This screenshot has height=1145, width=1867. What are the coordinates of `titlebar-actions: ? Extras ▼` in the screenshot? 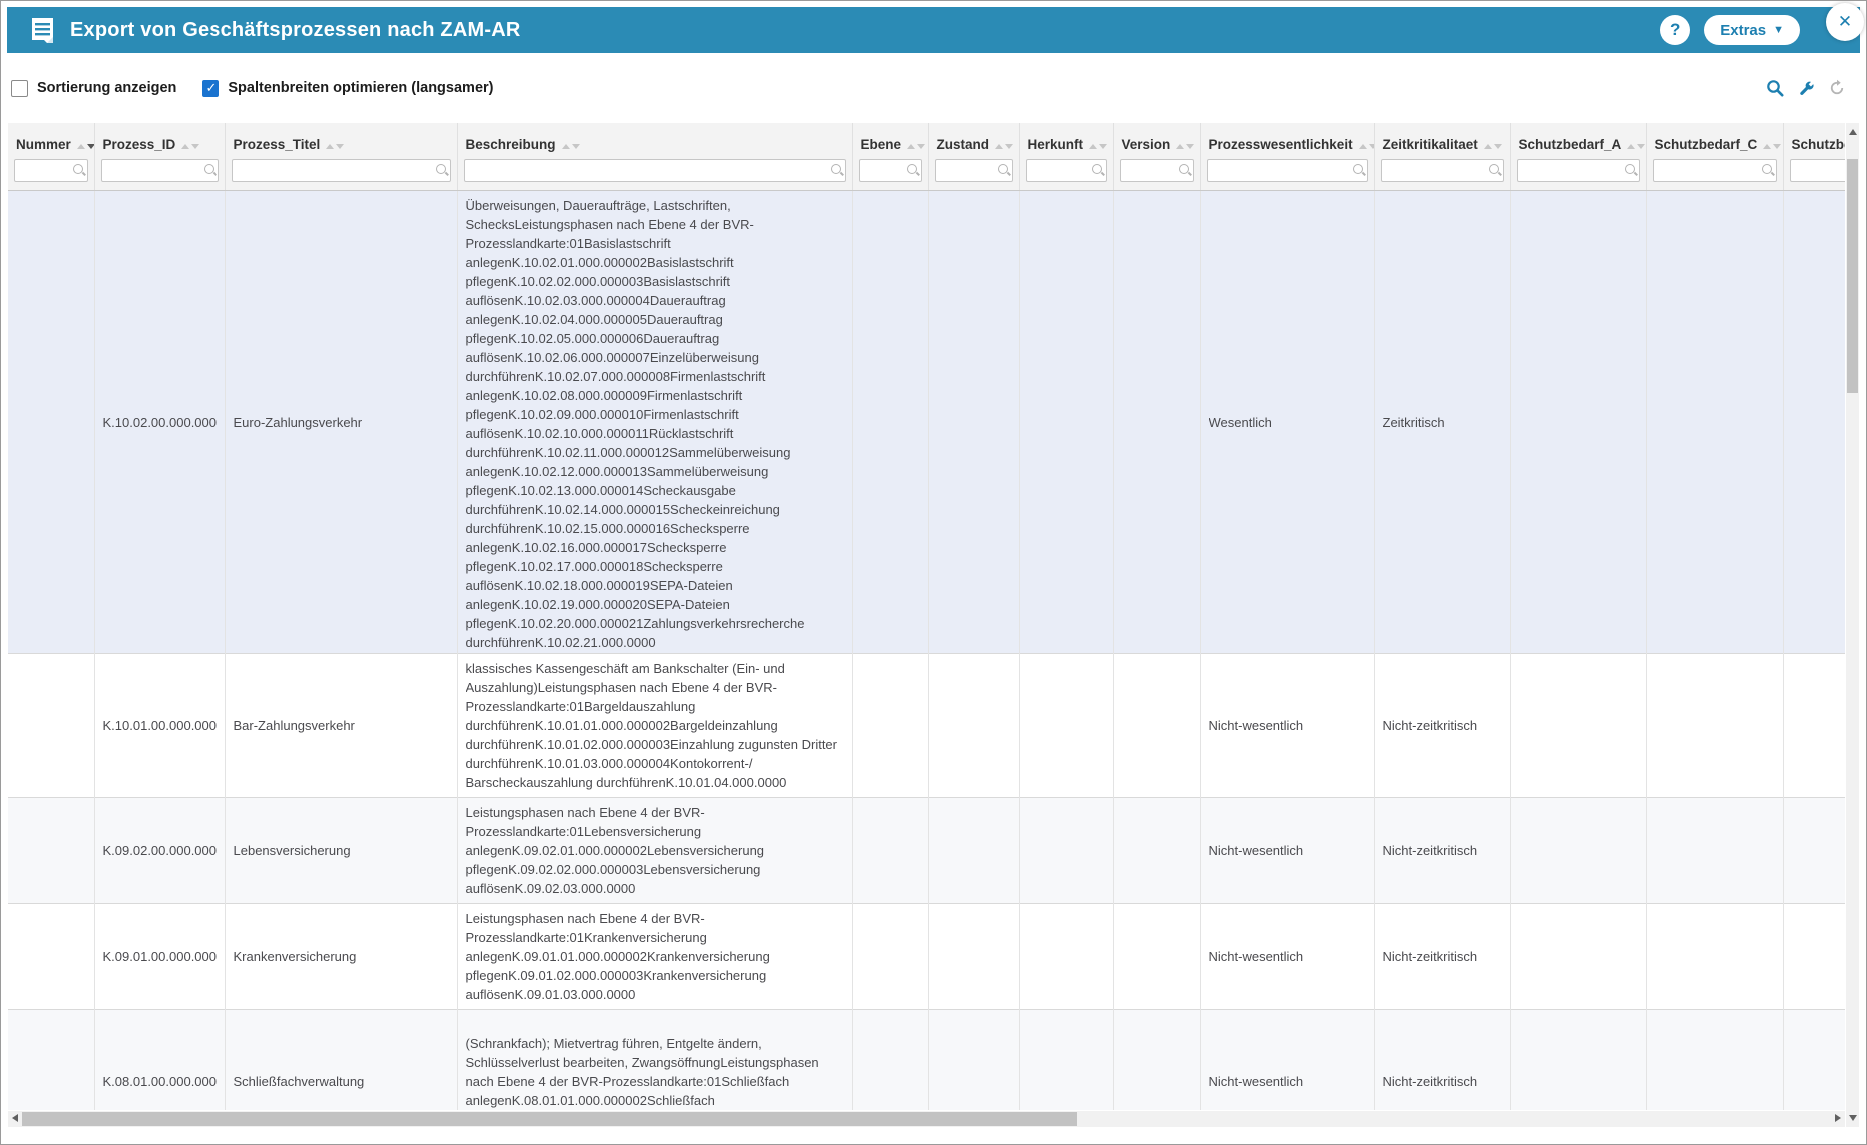 It's located at (1730, 30).